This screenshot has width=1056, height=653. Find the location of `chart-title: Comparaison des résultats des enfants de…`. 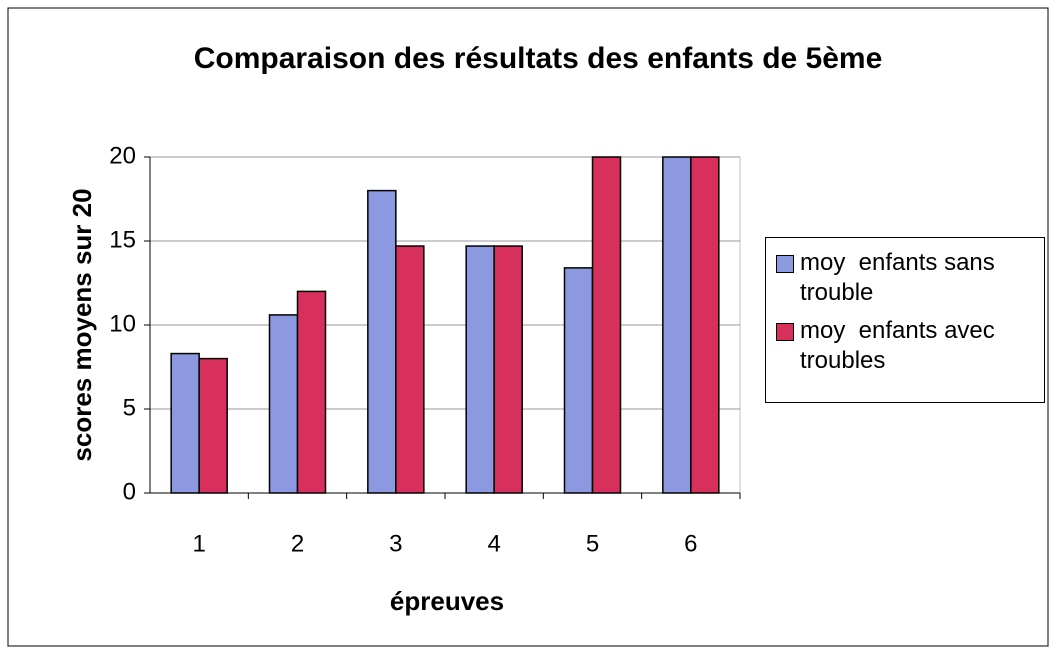

chart-title: Comparaison des résultats des enfants de… is located at coordinates (538, 58).